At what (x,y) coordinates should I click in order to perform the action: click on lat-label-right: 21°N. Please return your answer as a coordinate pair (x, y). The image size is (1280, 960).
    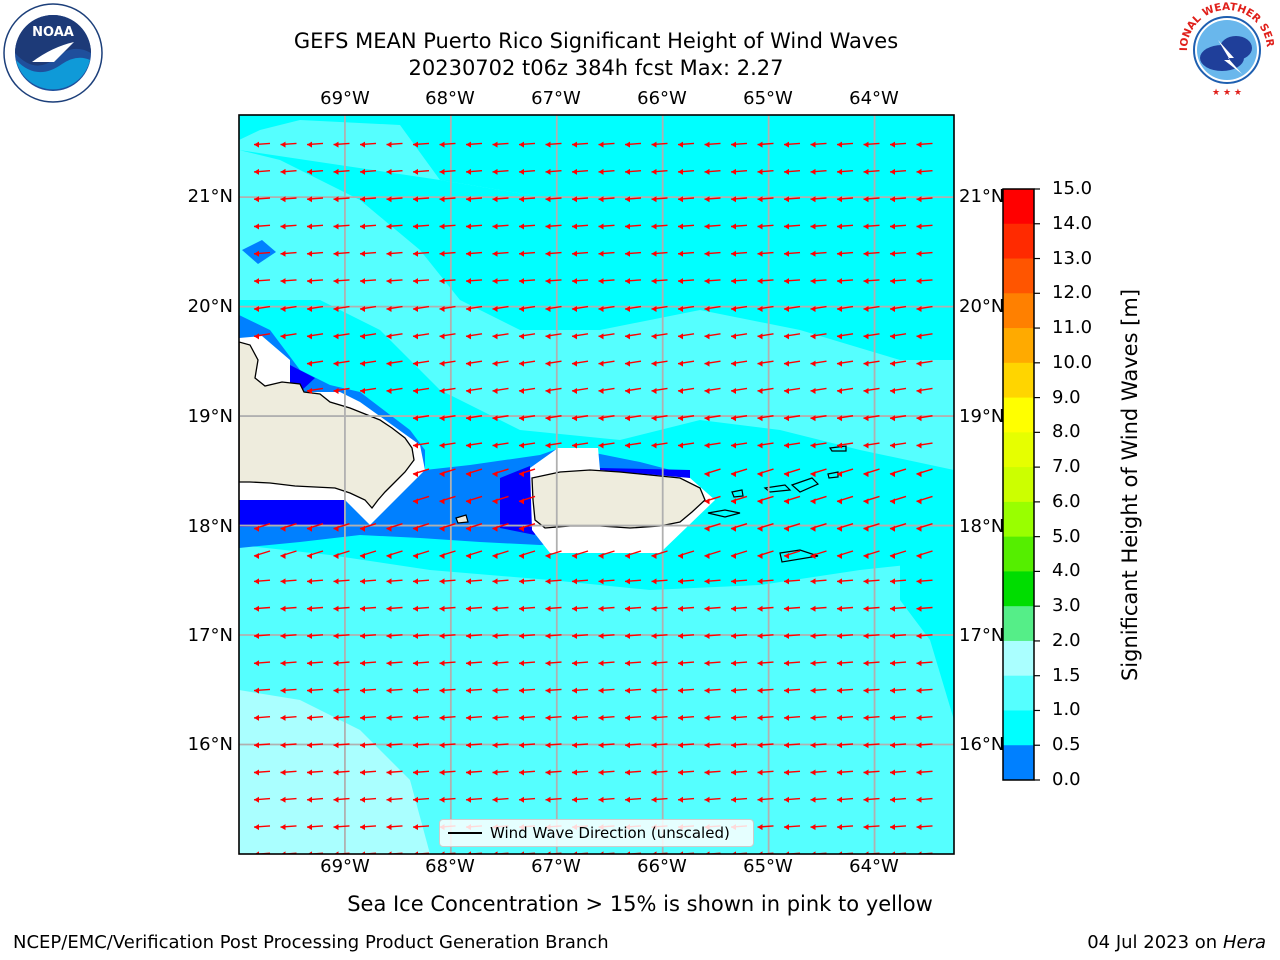
    Looking at the image, I should click on (982, 196).